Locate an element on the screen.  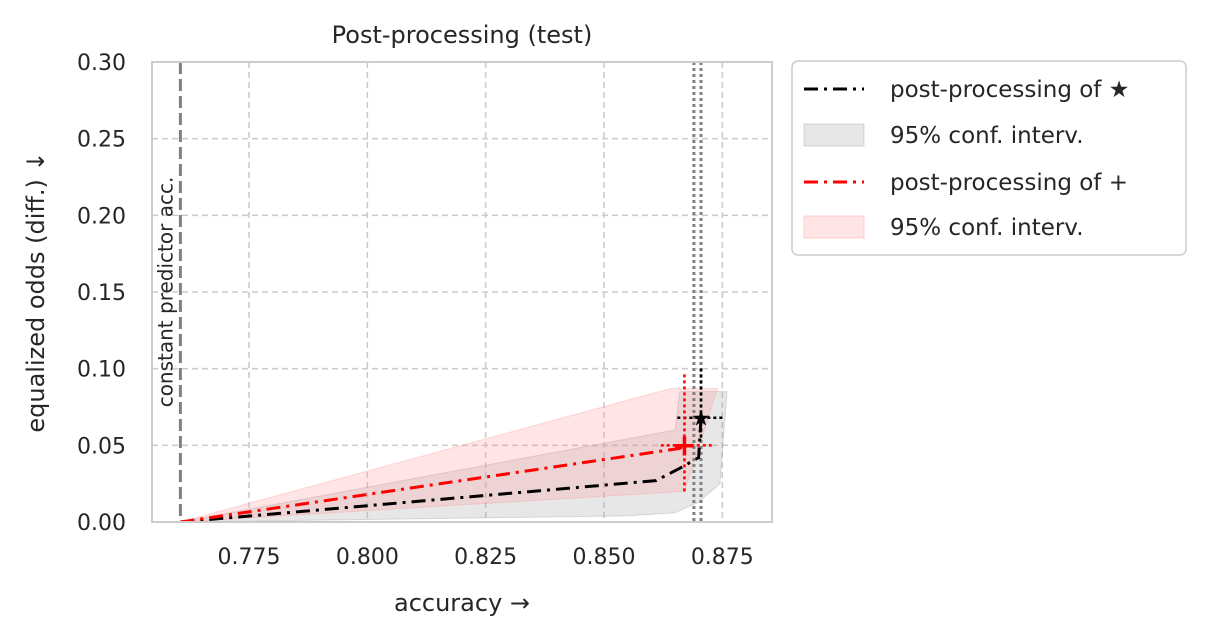
y-axis-label: equalized odds (diff.) ↓ is located at coordinates (36, 291).